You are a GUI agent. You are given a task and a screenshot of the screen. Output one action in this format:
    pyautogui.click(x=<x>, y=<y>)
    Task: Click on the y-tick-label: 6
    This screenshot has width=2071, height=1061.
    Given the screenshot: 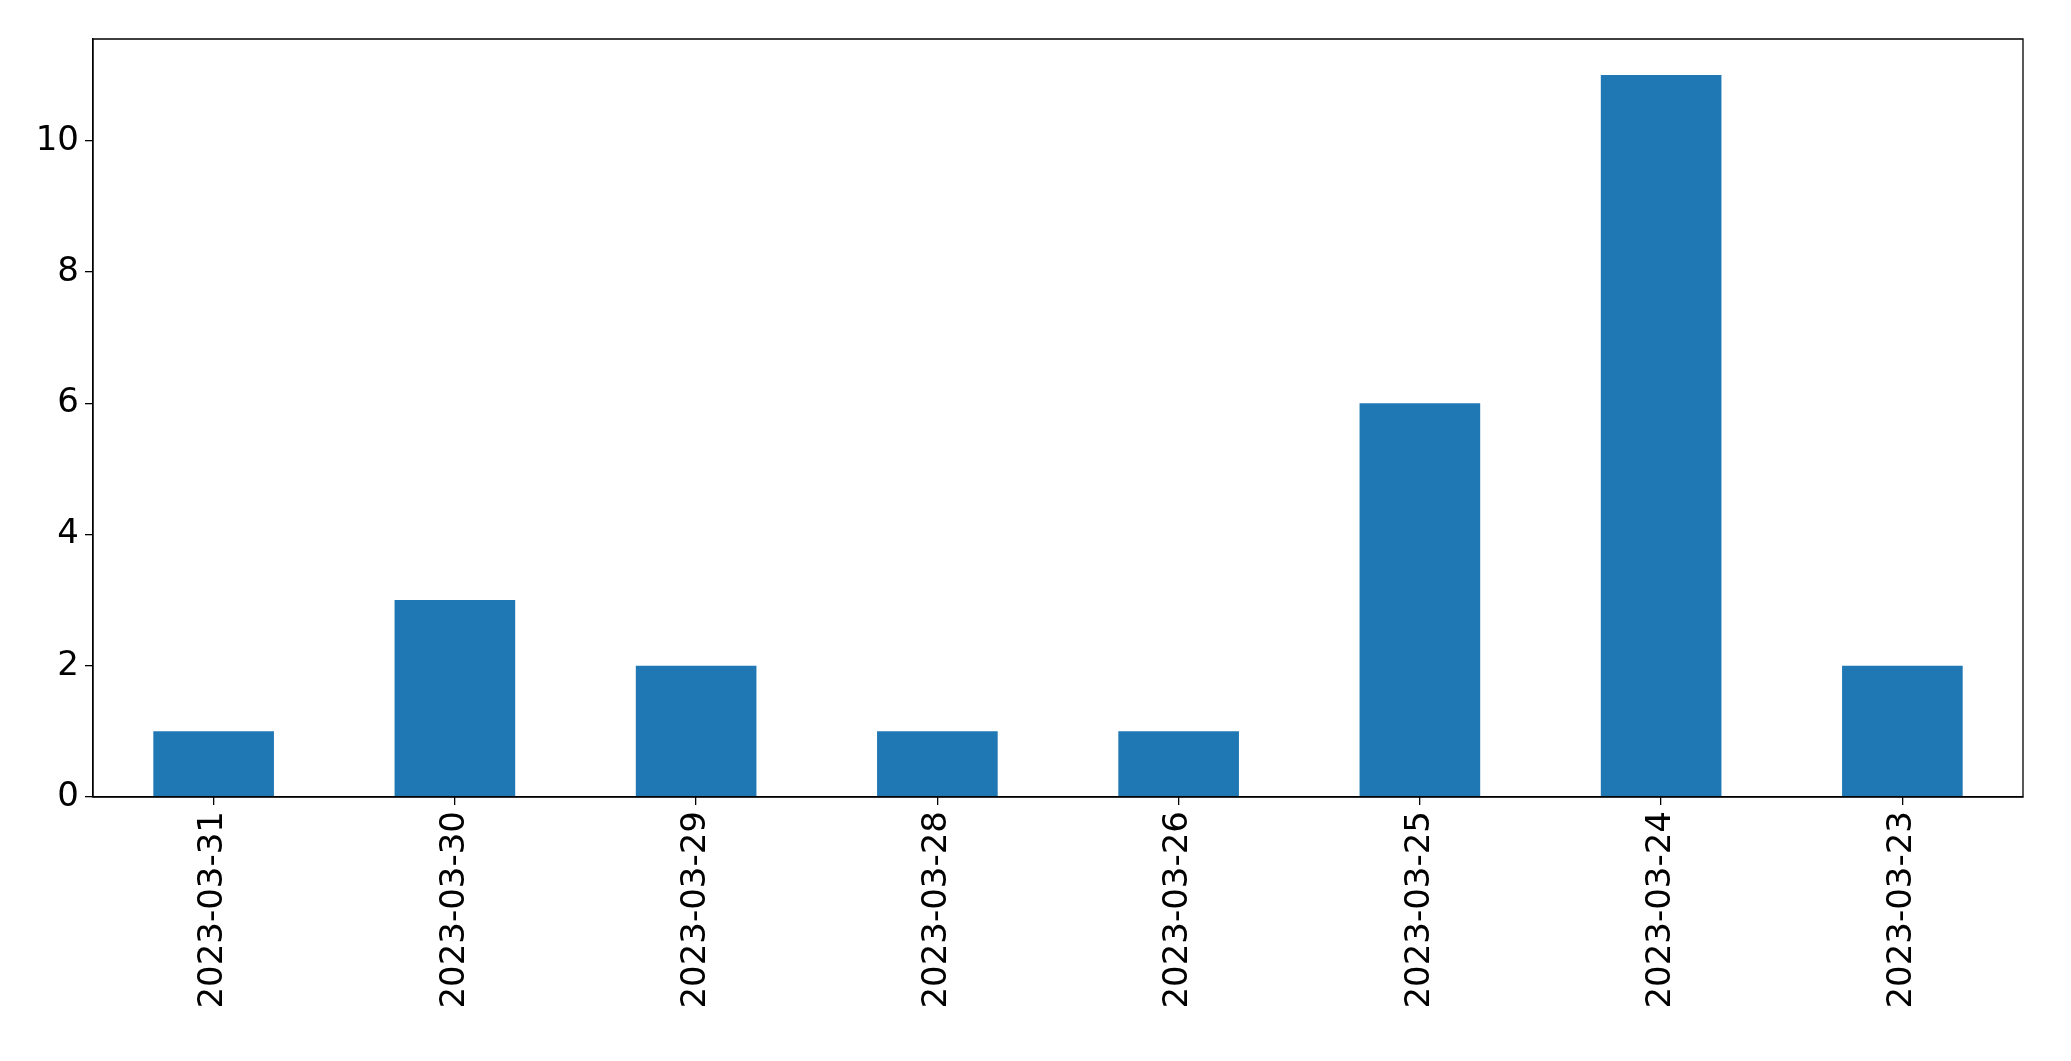 What is the action you would take?
    pyautogui.click(x=68, y=400)
    